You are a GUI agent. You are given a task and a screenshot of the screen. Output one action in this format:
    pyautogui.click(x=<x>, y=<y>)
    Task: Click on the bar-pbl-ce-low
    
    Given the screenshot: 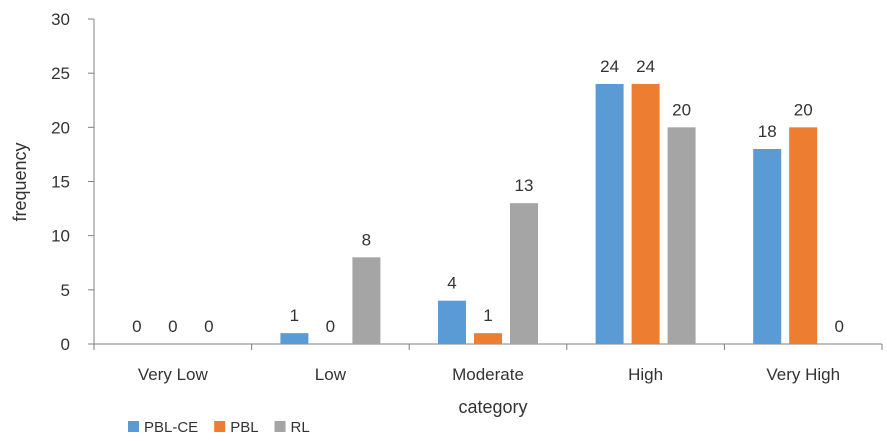 What is the action you would take?
    pyautogui.click(x=294, y=338)
    